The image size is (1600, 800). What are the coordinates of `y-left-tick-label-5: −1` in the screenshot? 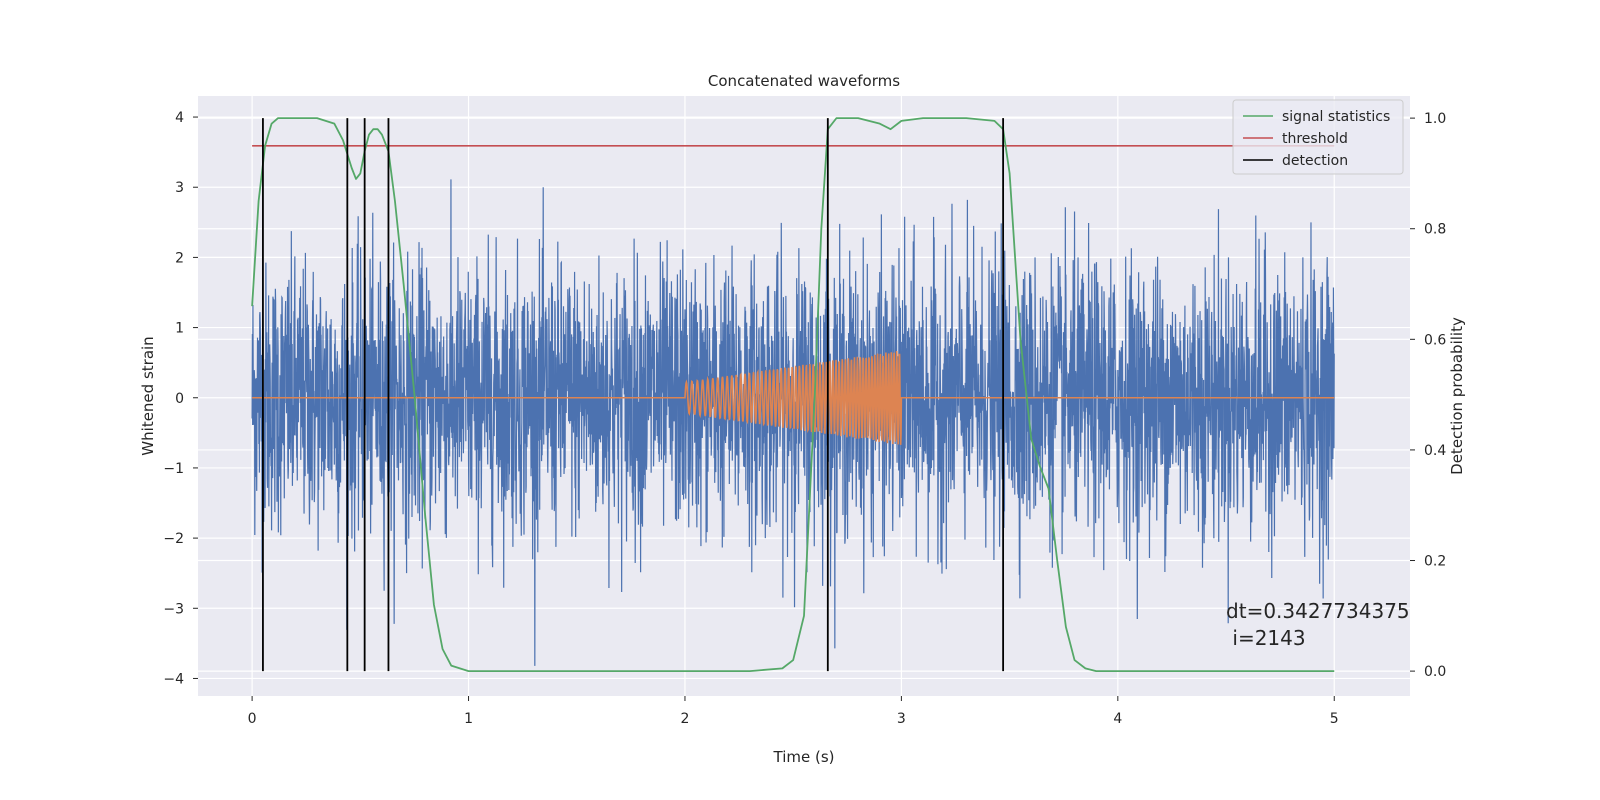 It's located at (173, 469).